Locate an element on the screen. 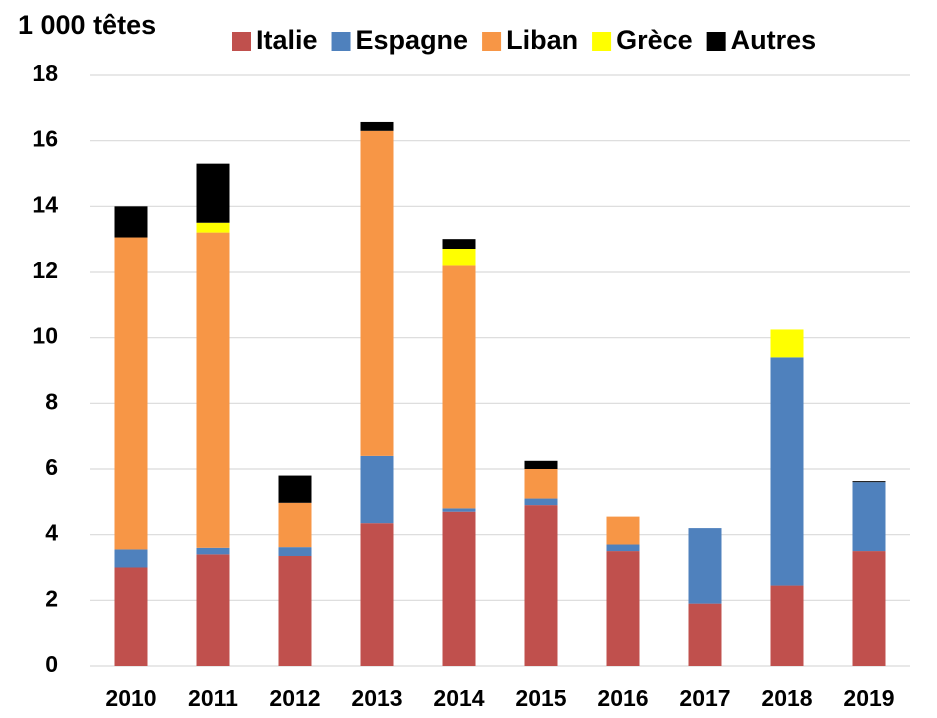 This screenshot has height=718, width=937. y-tick-label: 4 is located at coordinates (51, 533).